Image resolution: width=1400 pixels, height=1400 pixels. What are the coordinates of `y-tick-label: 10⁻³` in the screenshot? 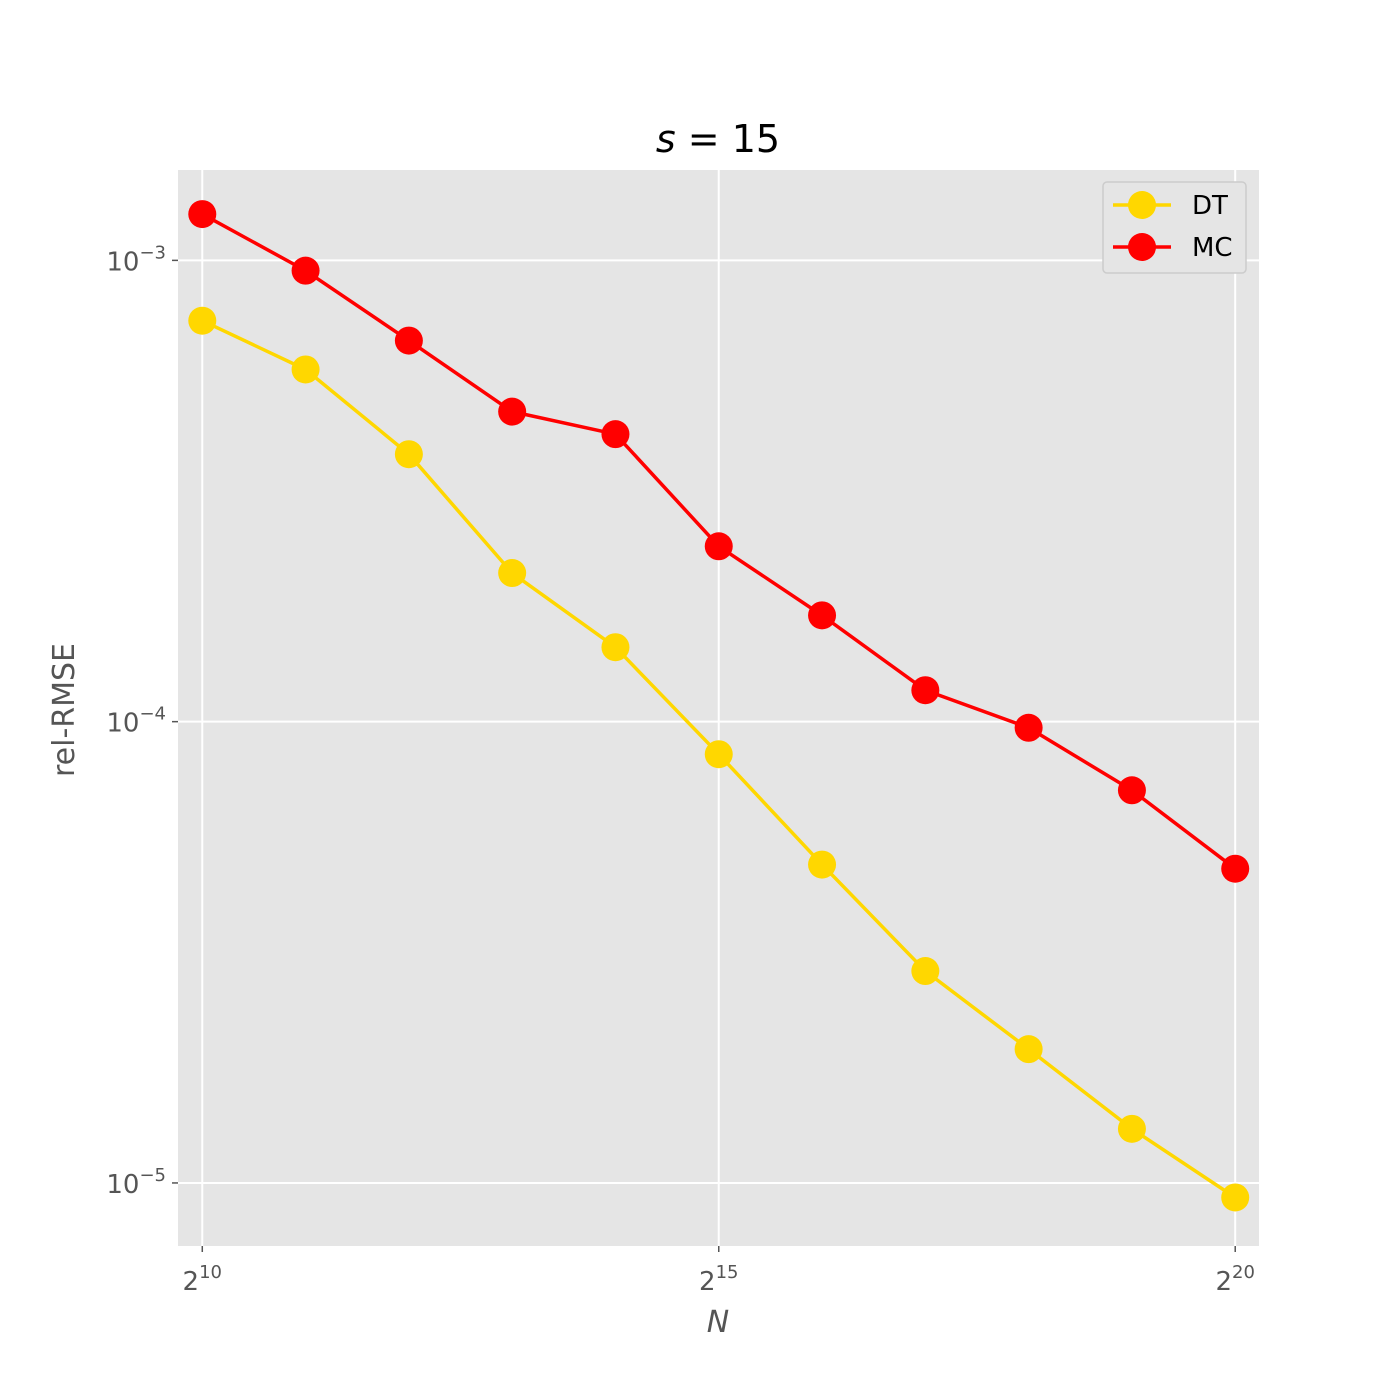 It's located at (136, 259).